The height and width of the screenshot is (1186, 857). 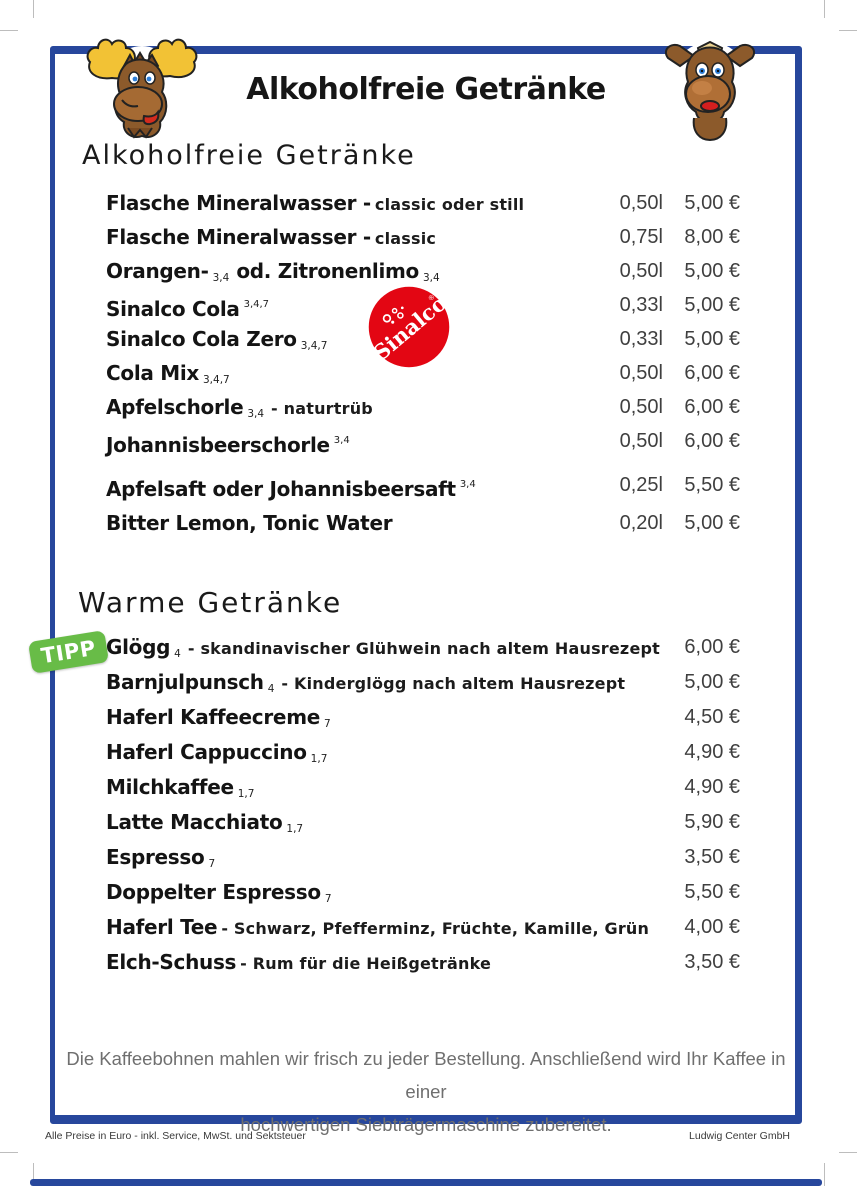 I want to click on item-name: Haferl Tee, so click(x=162, y=927).